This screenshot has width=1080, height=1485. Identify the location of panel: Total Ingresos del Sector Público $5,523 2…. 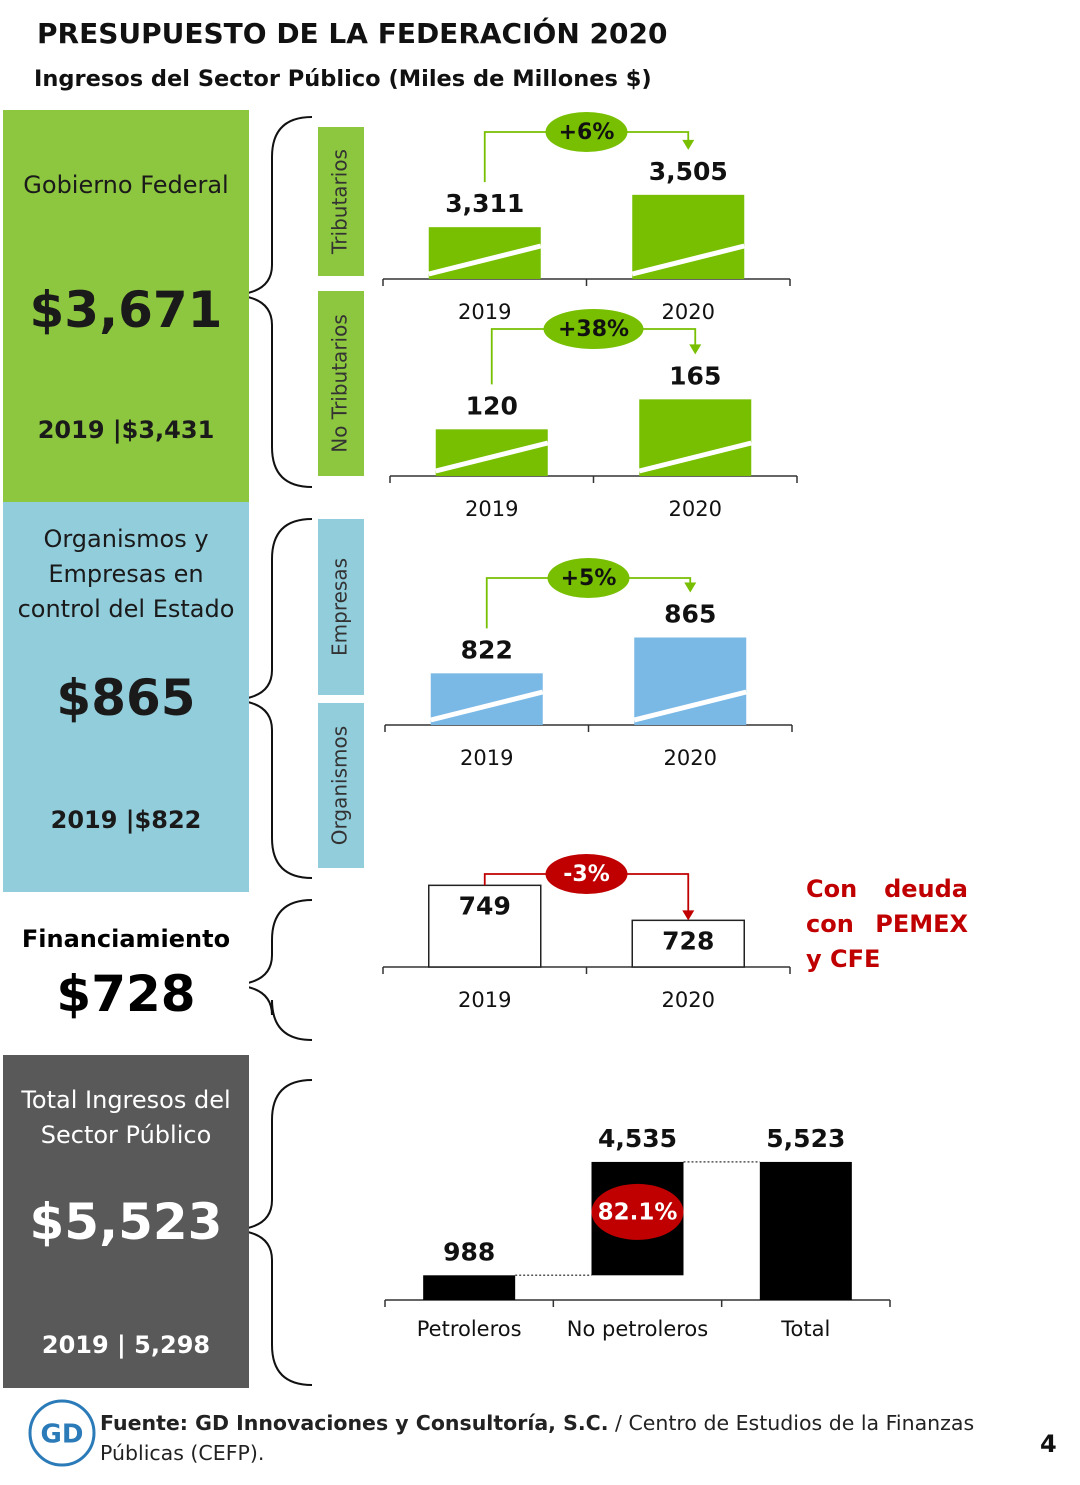
(126, 1221).